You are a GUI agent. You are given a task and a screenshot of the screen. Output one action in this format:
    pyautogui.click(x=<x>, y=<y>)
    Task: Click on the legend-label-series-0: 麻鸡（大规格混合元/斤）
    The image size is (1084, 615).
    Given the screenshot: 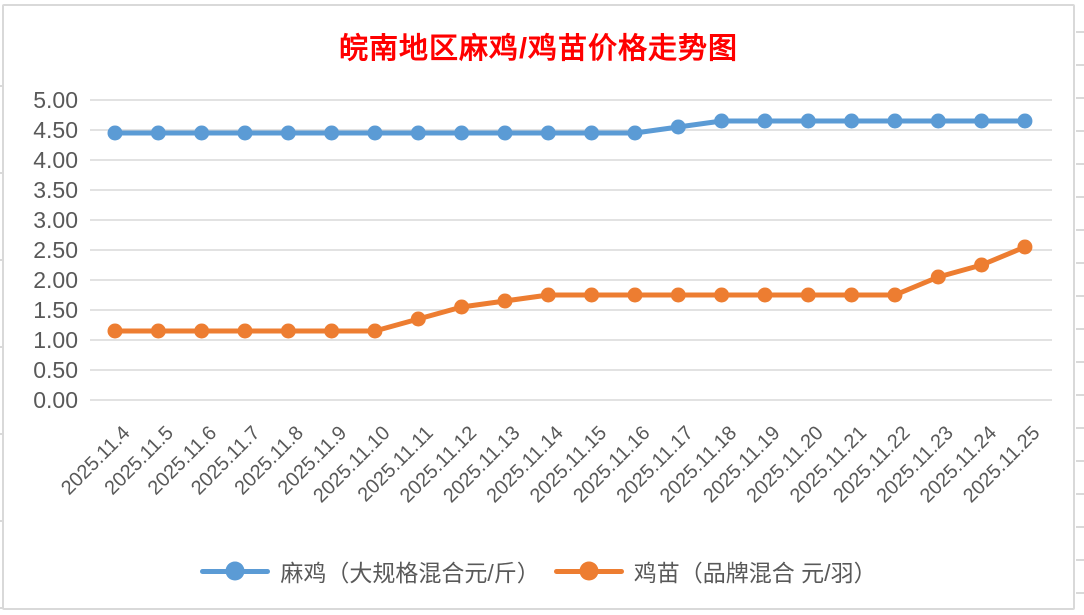 What is the action you would take?
    pyautogui.click(x=410, y=573)
    